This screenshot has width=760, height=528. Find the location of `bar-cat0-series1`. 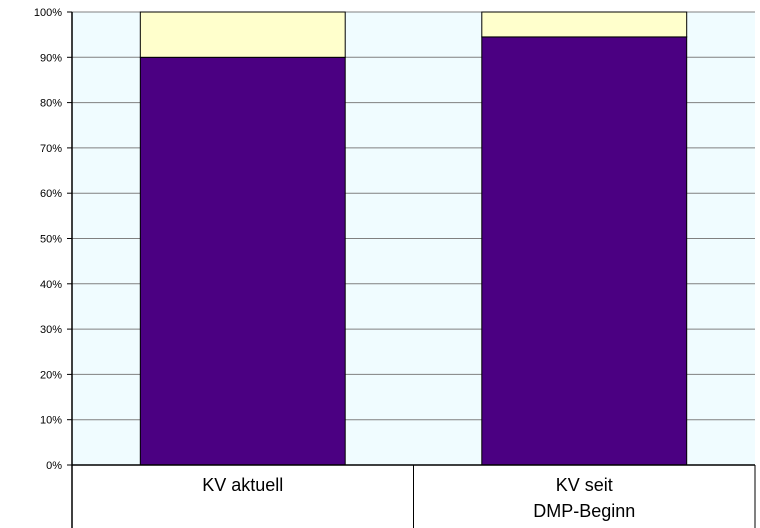

bar-cat0-series1 is located at coordinates (242, 34).